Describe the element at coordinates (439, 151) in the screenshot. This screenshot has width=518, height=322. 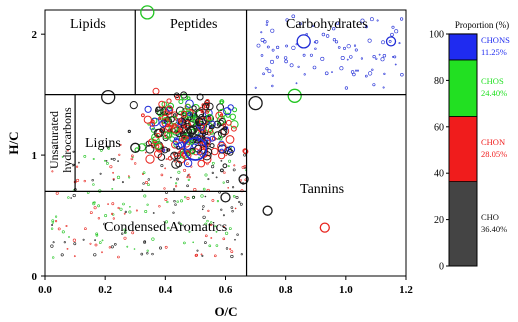
I see `proportion-axis-ticks: 0 20 40 60 80 100` at that location.